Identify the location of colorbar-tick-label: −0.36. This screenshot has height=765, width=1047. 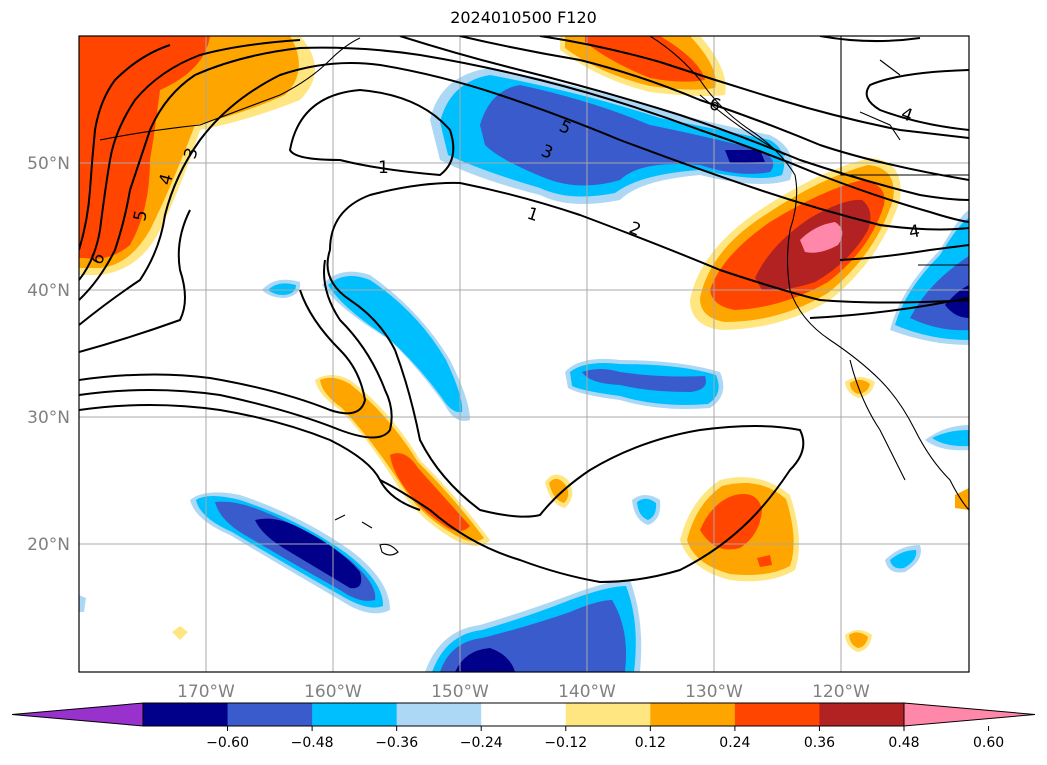
(396, 743).